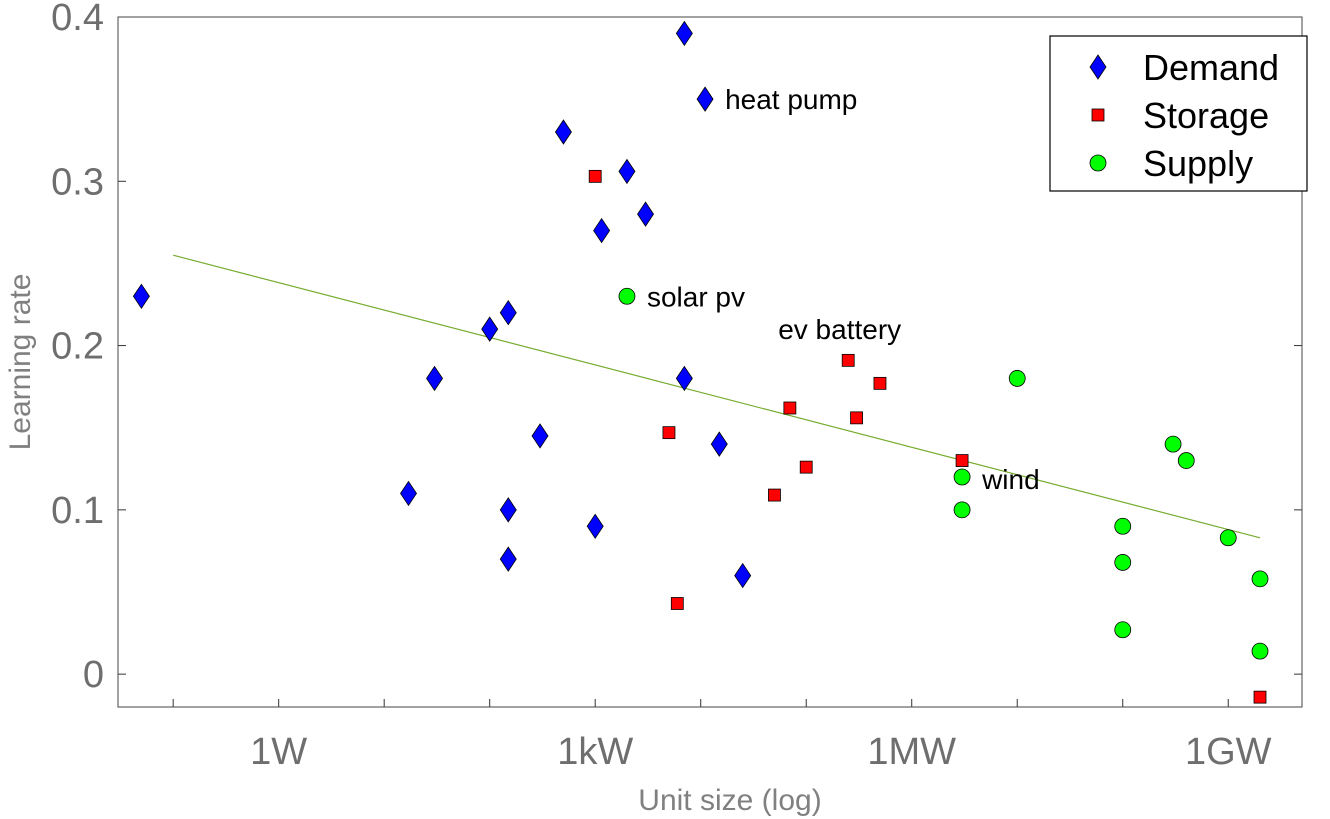 This screenshot has height=819, width=1330. I want to click on annotation-label: solar pv, so click(696, 296).